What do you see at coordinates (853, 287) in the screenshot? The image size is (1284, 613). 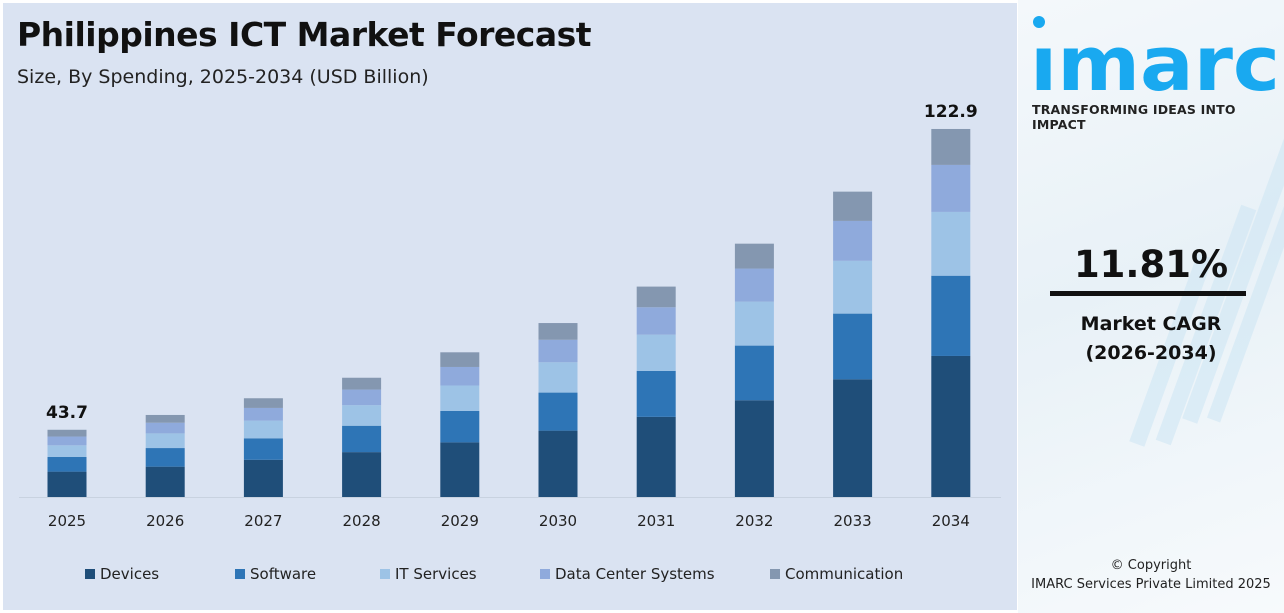 I see `bar-segment-it-services-2033` at bounding box center [853, 287].